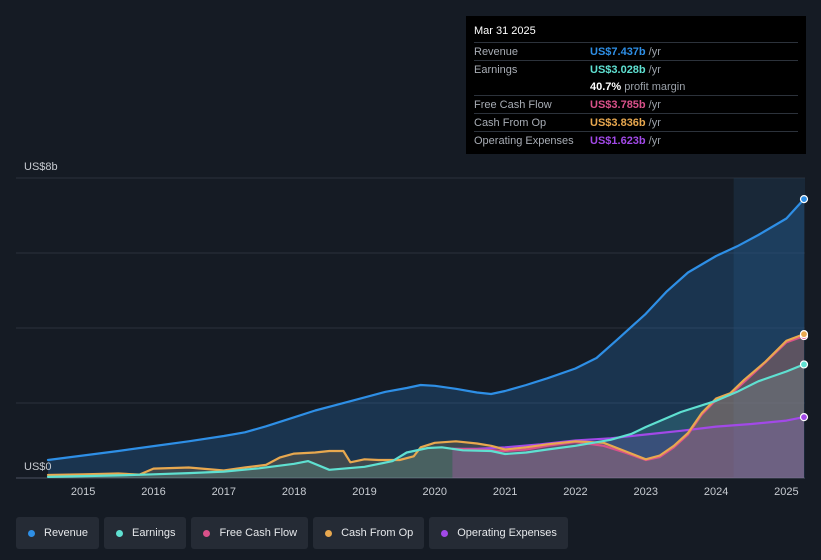  What do you see at coordinates (83, 492) in the screenshot?
I see `x-tick-label: 2015` at bounding box center [83, 492].